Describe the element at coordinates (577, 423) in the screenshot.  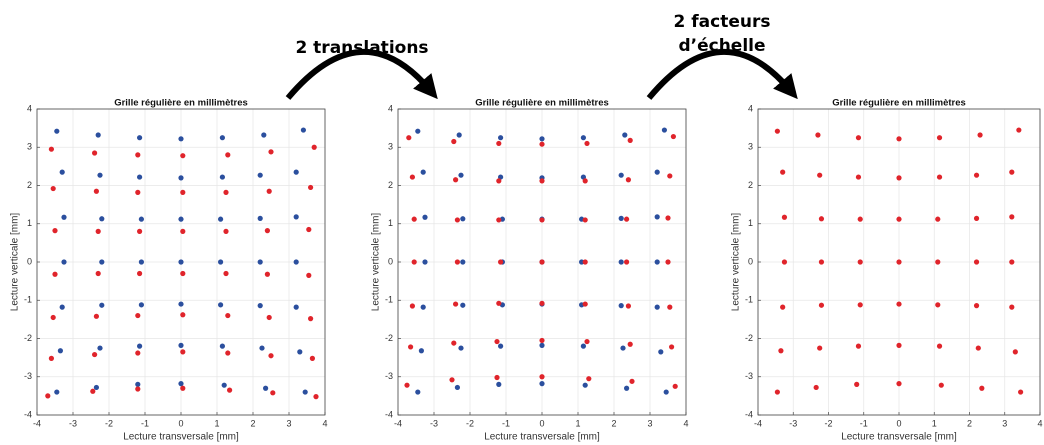
I see `x-tick-label: 1` at that location.